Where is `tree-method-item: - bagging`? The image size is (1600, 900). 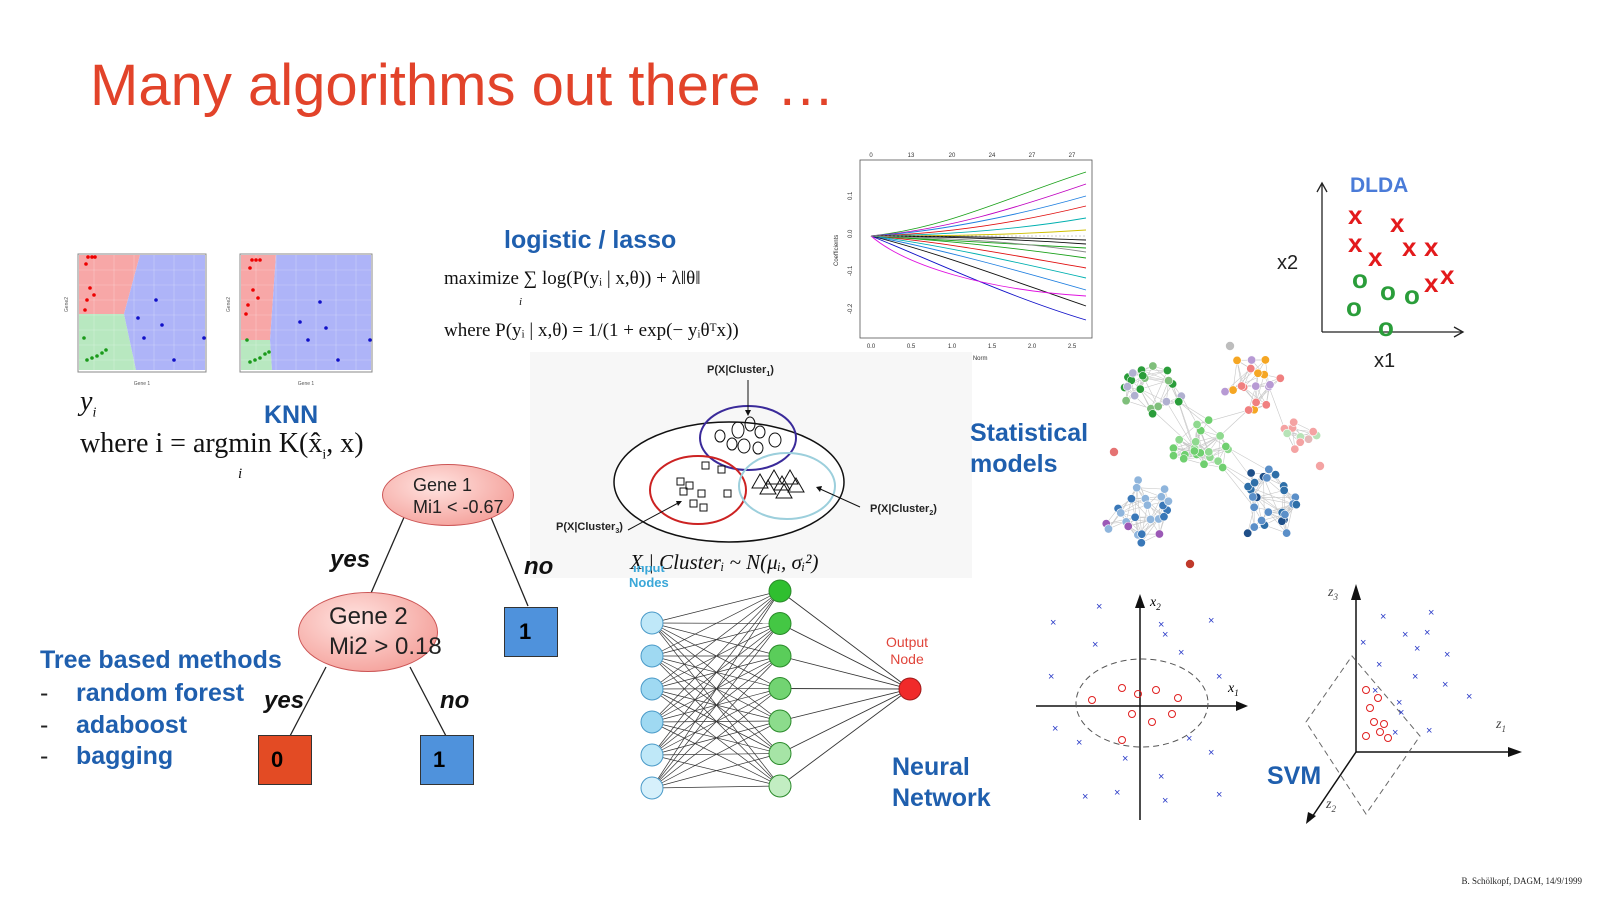 tree-method-item: - bagging is located at coordinates (107, 756).